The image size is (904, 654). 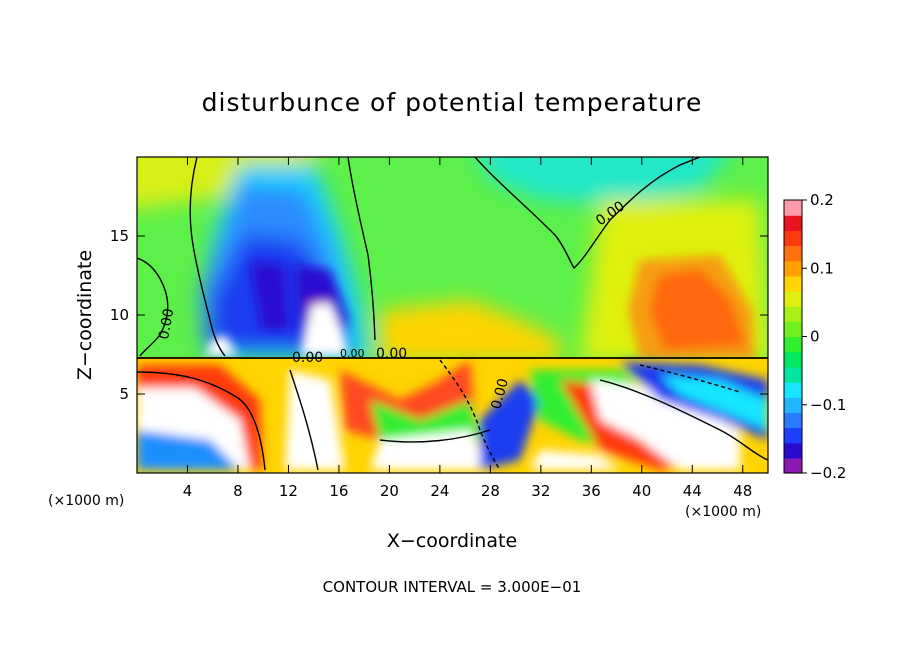 What do you see at coordinates (723, 512) in the screenshot?
I see `x-unit-right: (×1000 m)` at bounding box center [723, 512].